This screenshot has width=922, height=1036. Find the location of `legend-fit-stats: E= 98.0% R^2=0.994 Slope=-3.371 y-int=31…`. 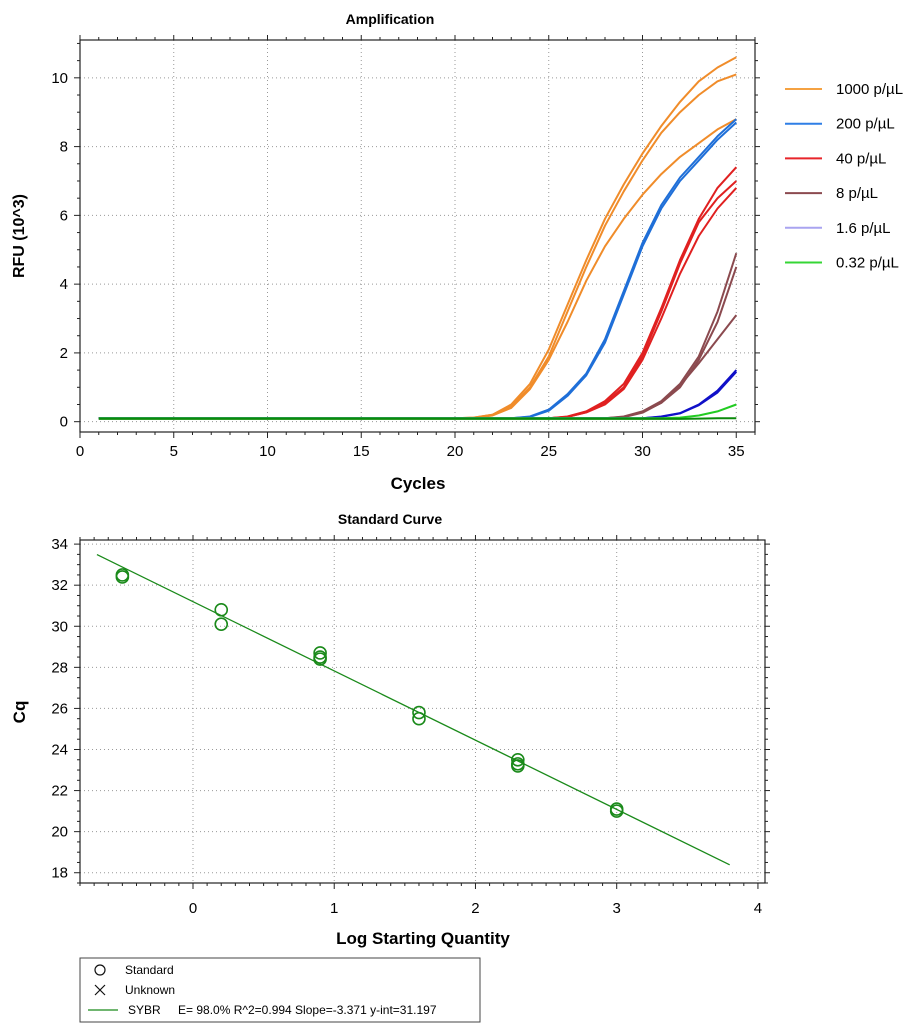

legend-fit-stats: E= 98.0% R^2=0.994 Slope=-3.371 y-int=31… is located at coordinates (307, 1010).